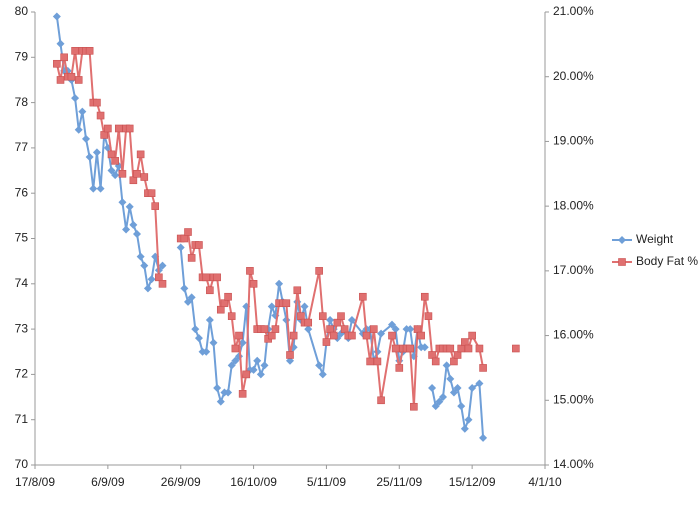 This screenshot has height=505, width=700. Describe the element at coordinates (181, 482) in the screenshot. I see `x-tick-label: 26/9/09` at that location.